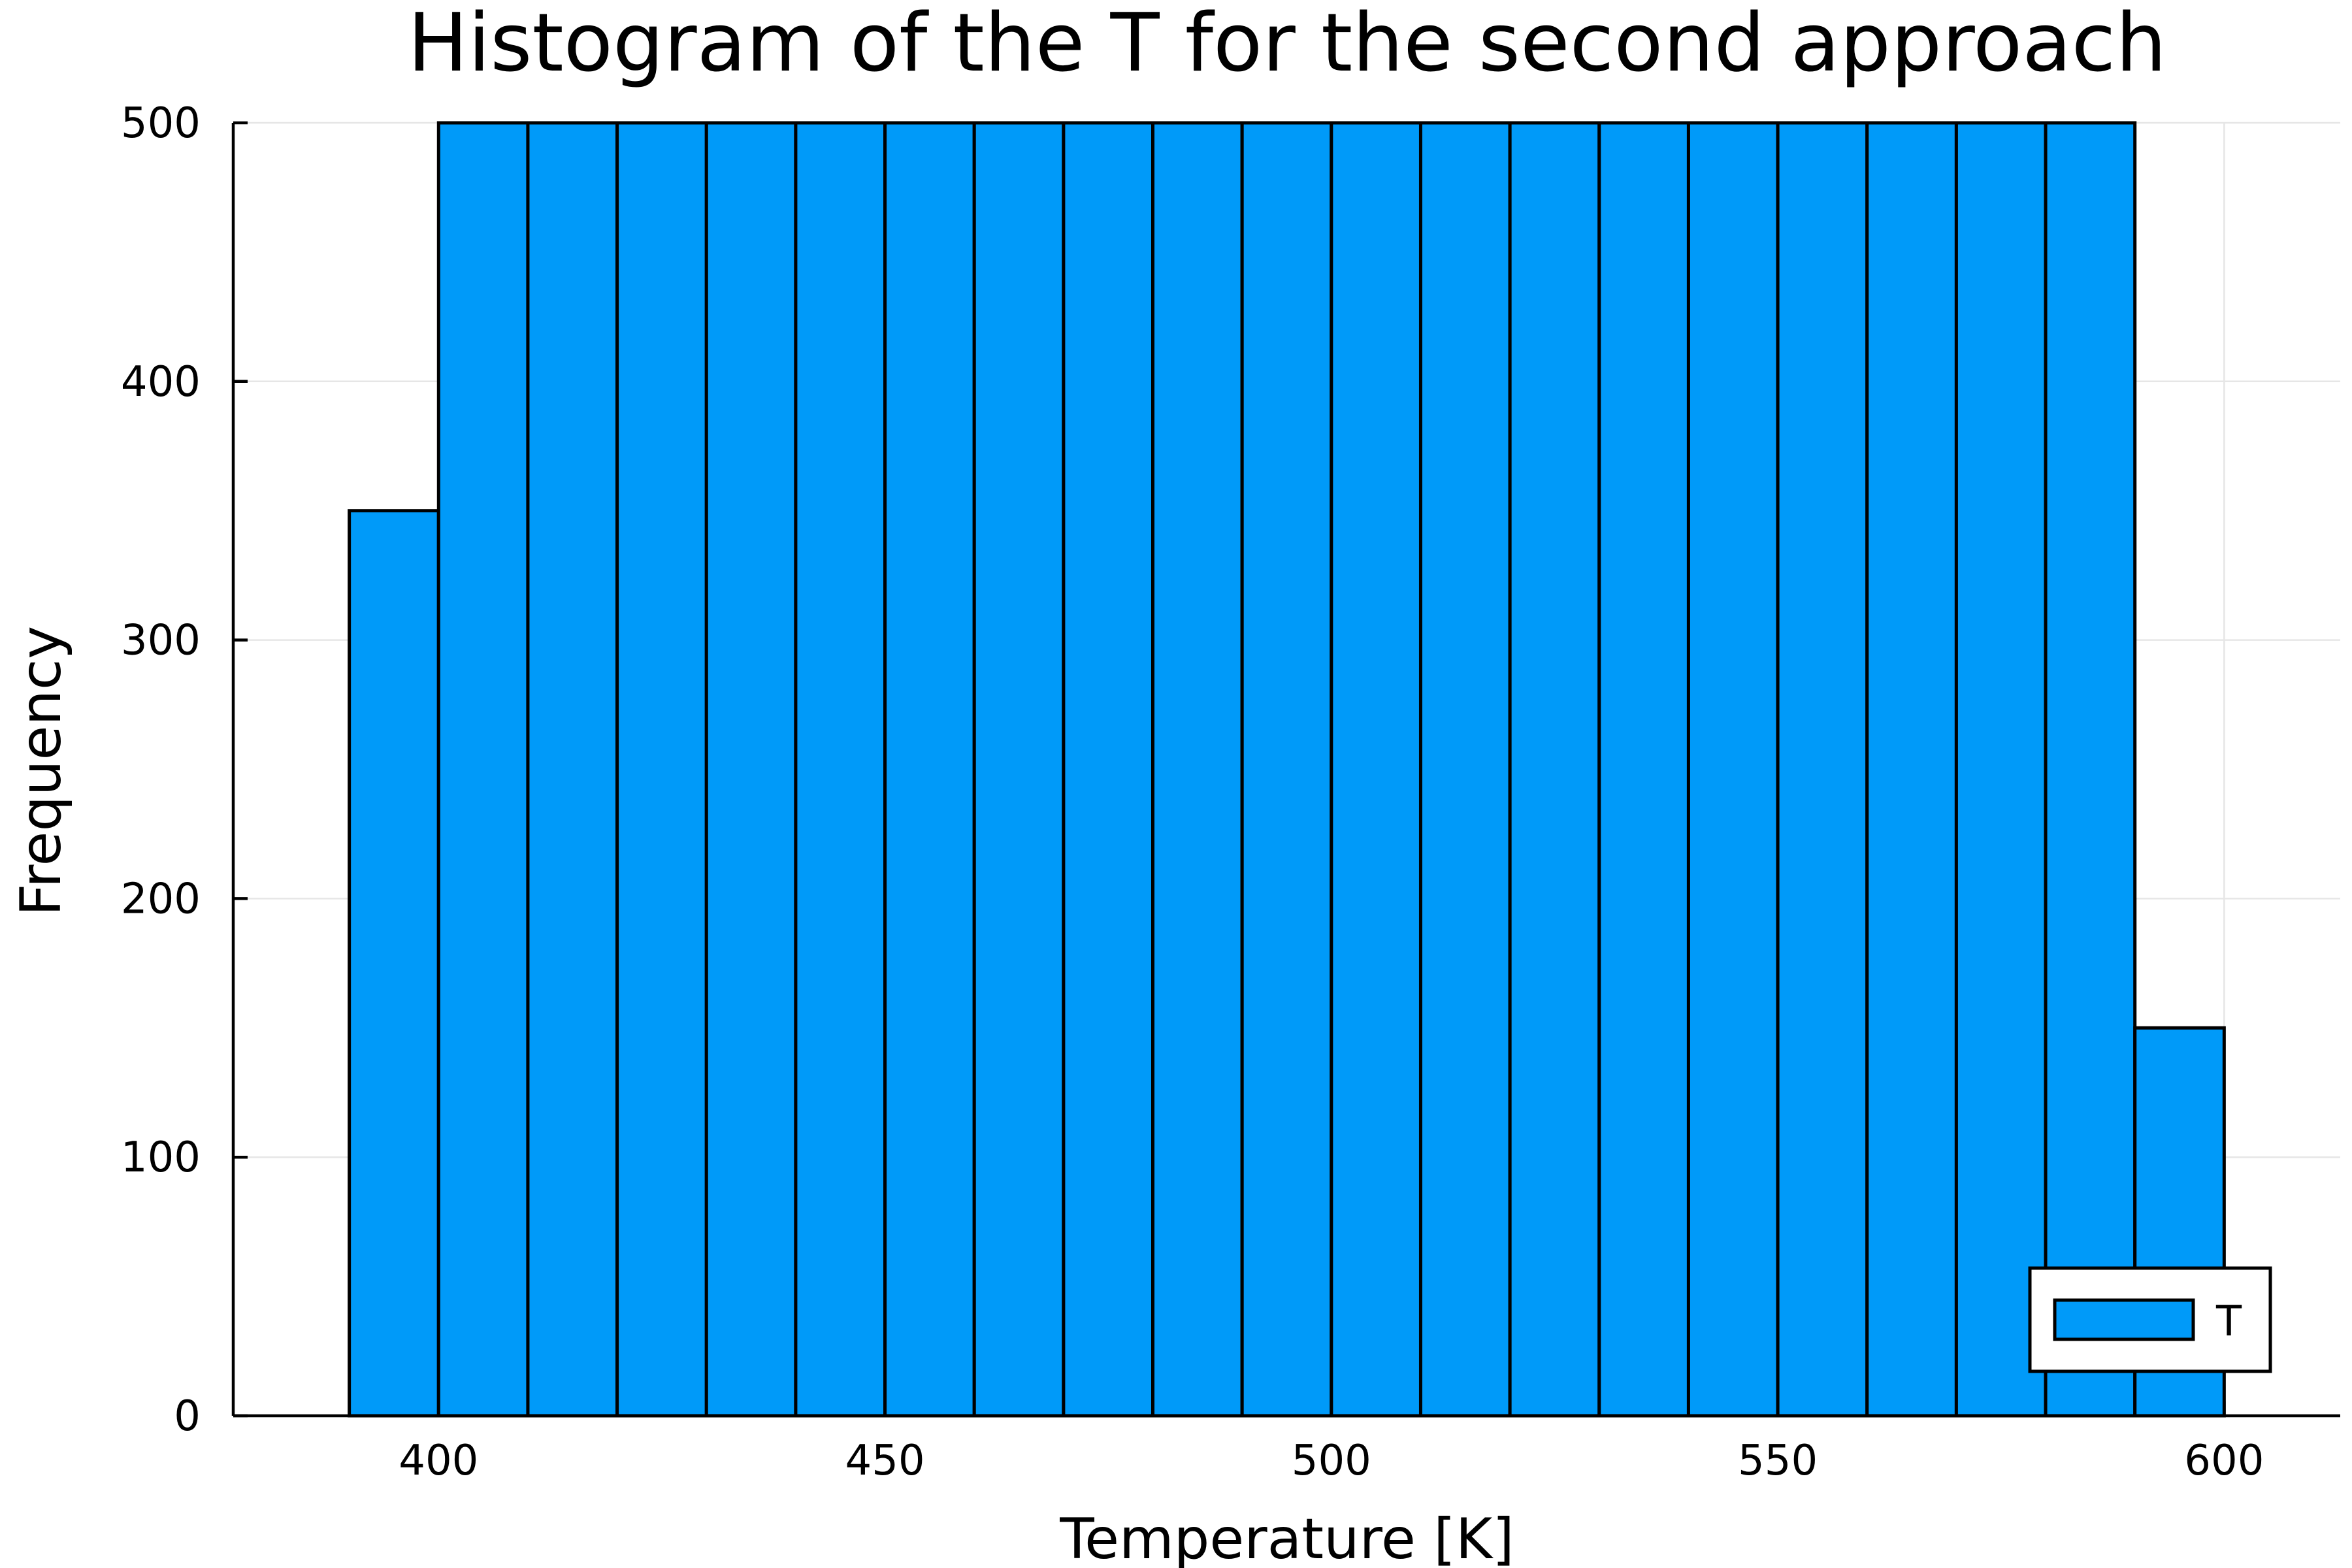  I want to click on y-tick-label: 200, so click(161, 899).